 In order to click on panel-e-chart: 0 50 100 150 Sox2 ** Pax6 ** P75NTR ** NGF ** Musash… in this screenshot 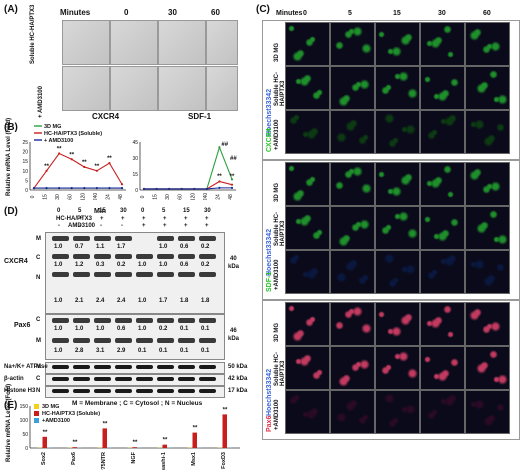, I will do `click(130, 437)`.